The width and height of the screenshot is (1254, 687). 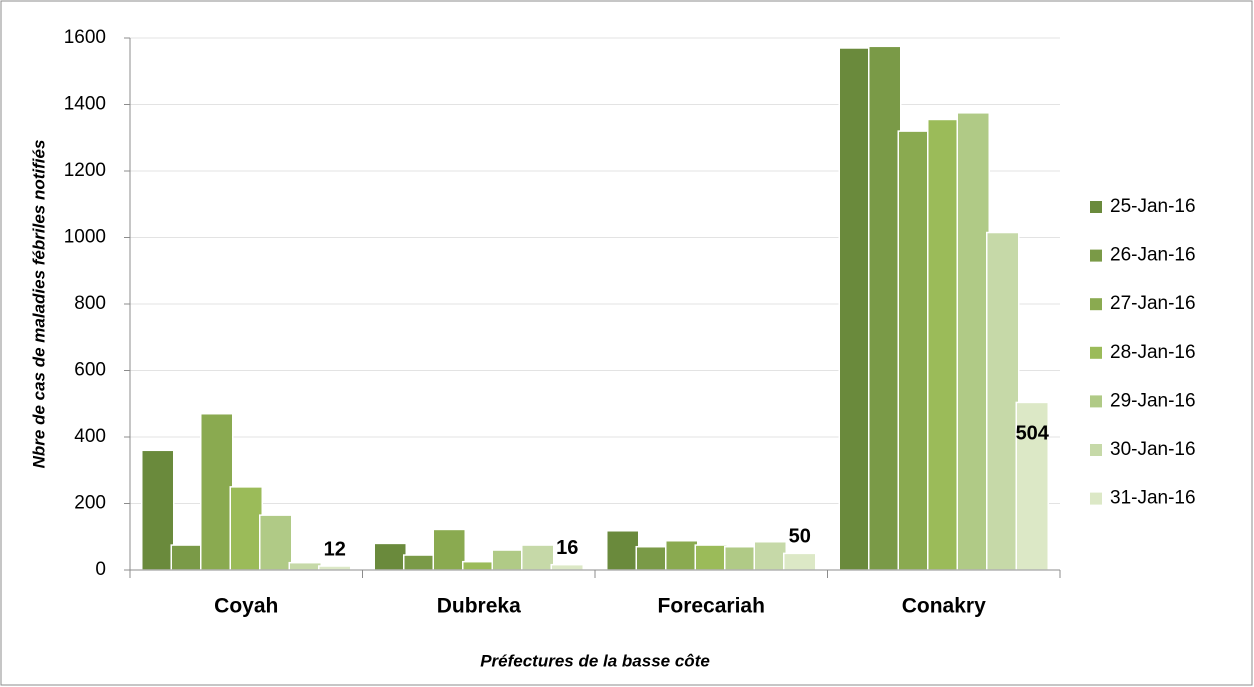 What do you see at coordinates (246, 606) in the screenshot?
I see `x-tick-label: Coyah` at bounding box center [246, 606].